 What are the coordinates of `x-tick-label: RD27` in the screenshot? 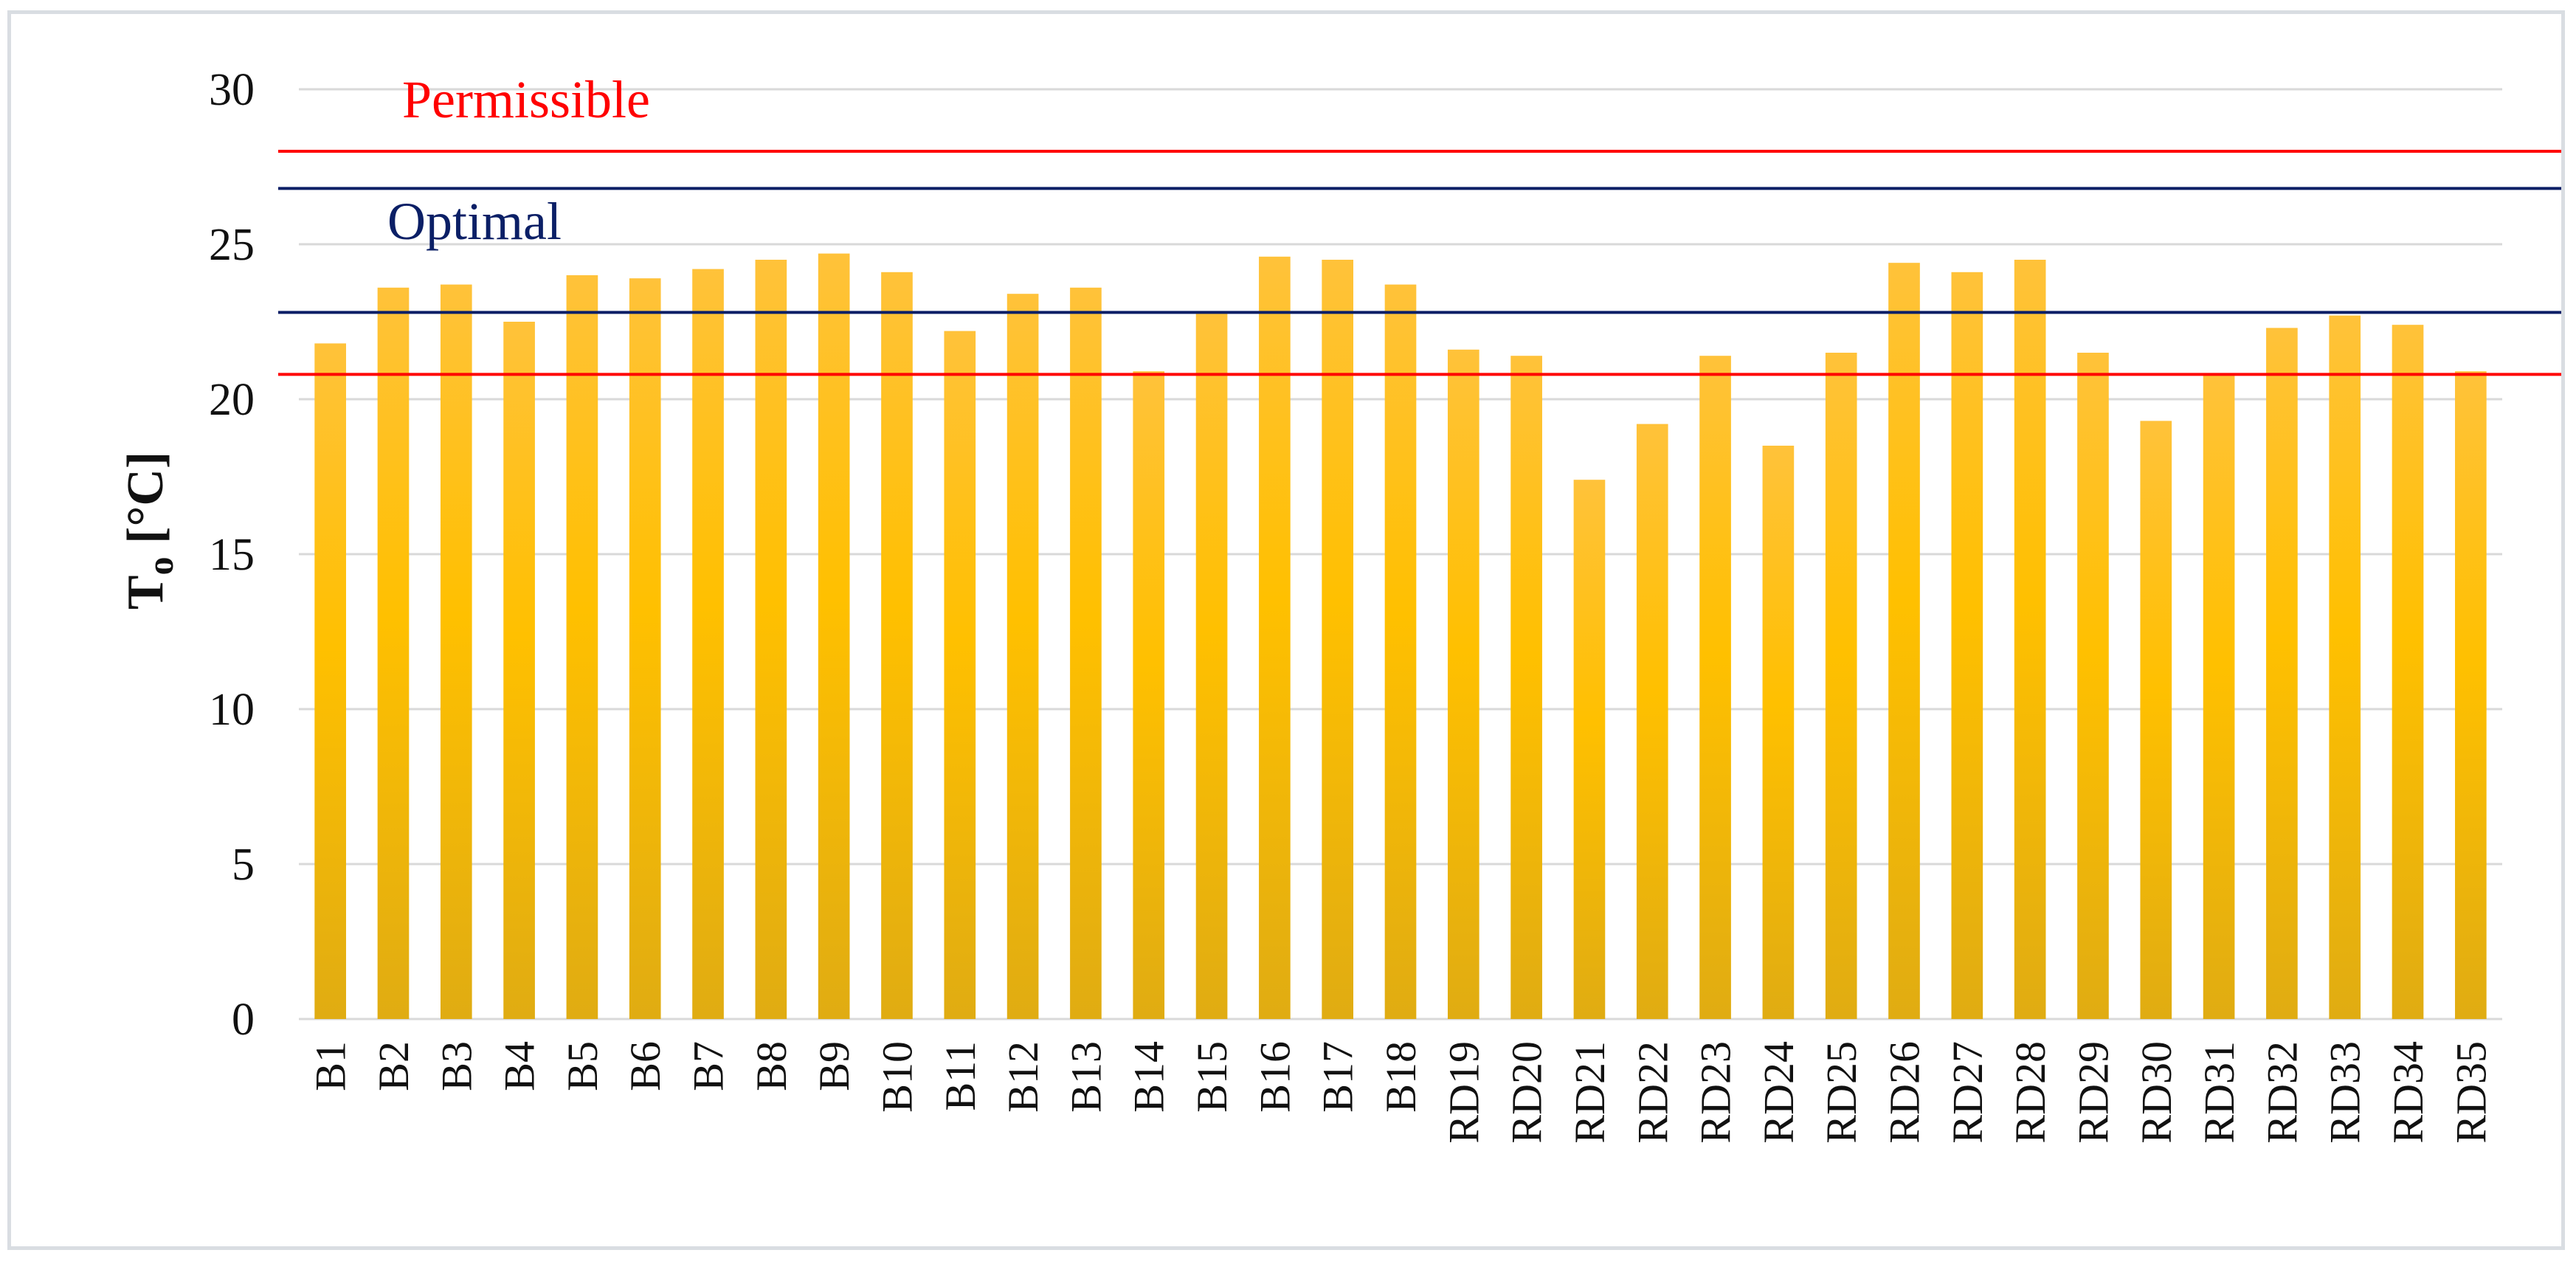 It's located at (1968, 1092).